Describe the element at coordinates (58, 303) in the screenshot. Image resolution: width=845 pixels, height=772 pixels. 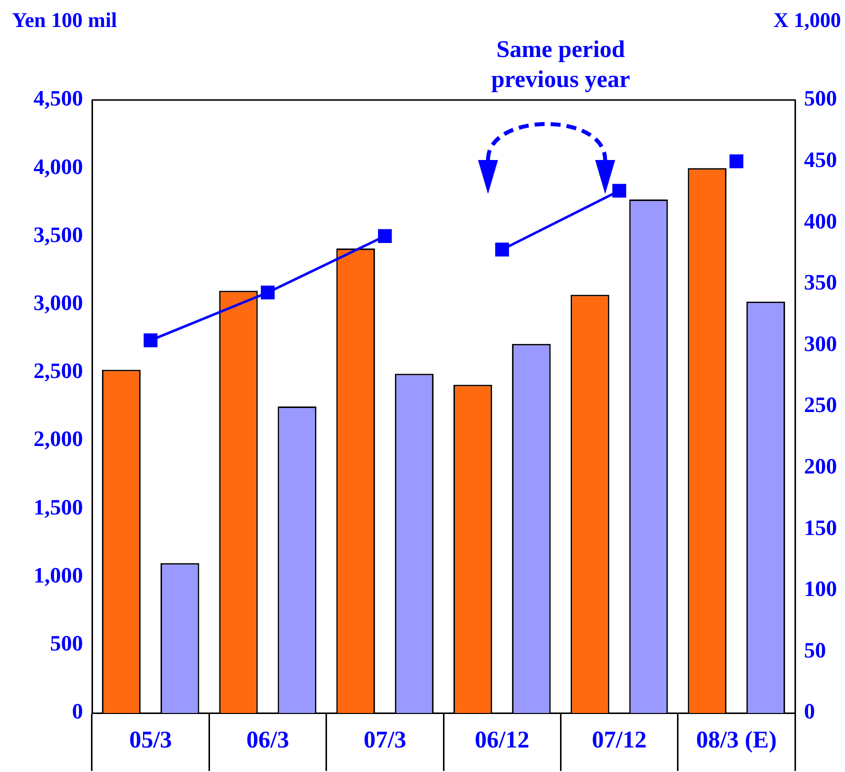
I see `y-tick-label: 3,000` at that location.